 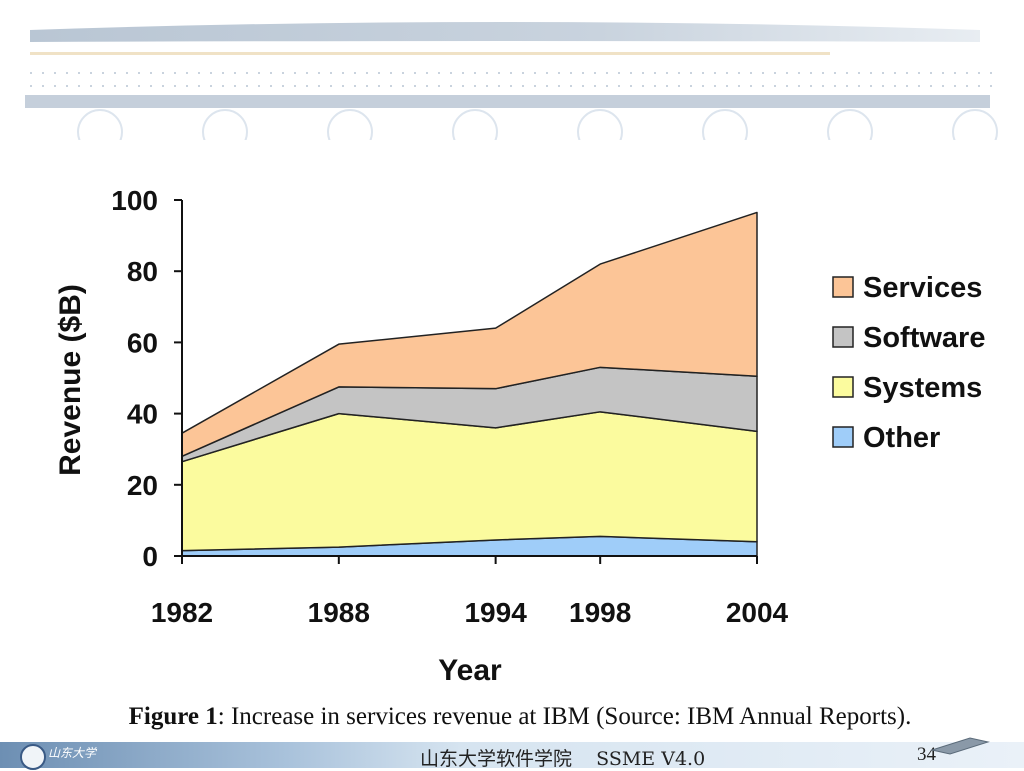 I want to click on legend-swatch-systems, so click(x=843, y=387).